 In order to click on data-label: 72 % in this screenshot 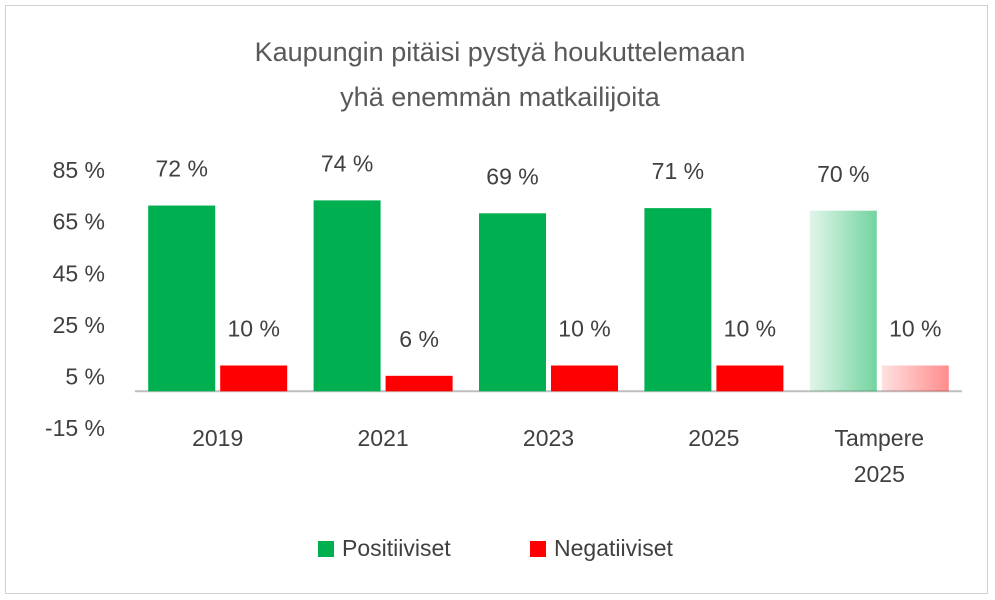, I will do `click(181, 169)`.